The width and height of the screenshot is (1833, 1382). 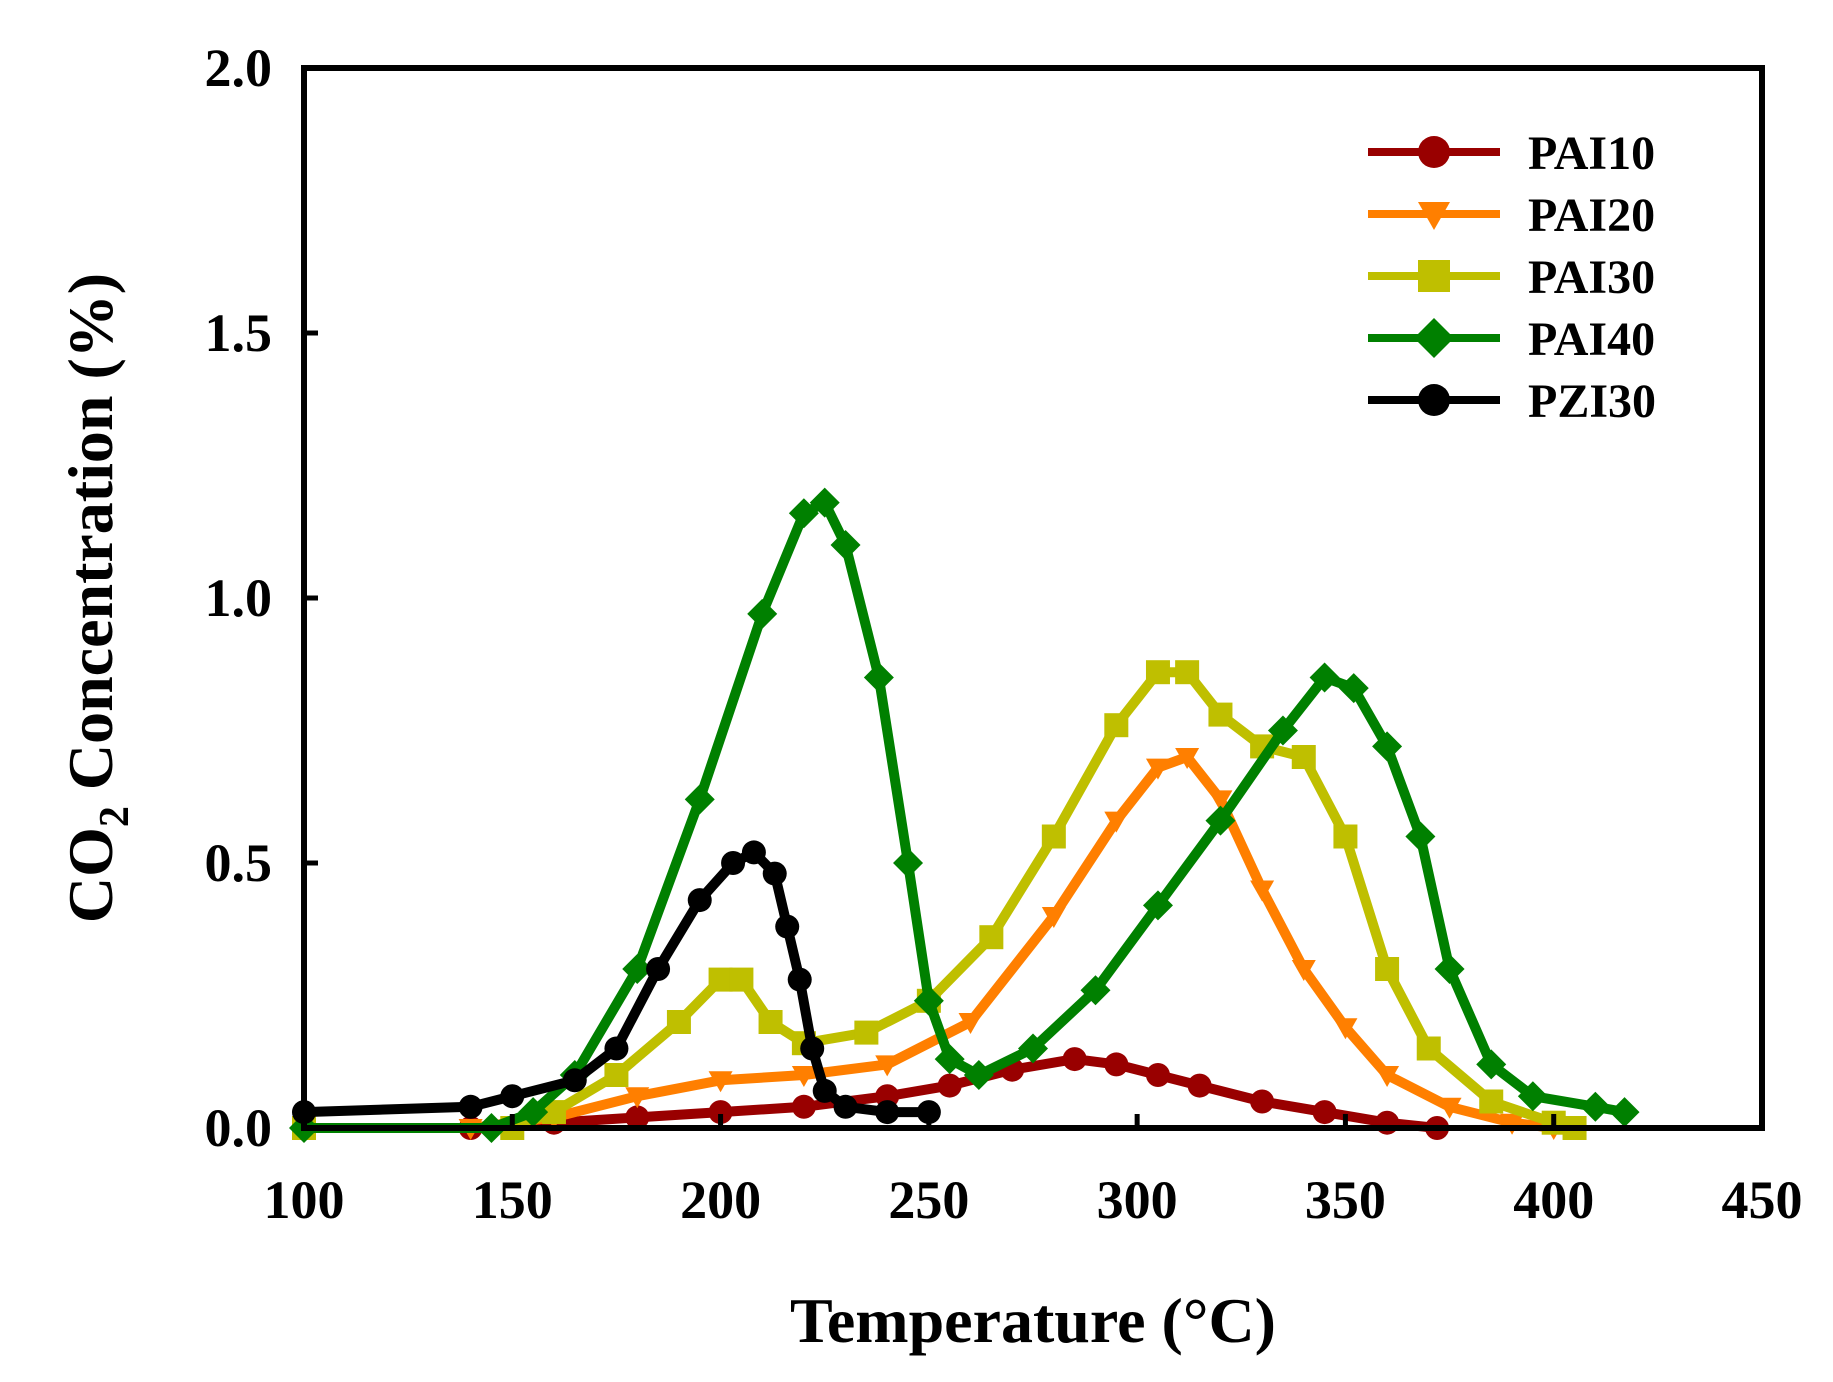 I want to click on legend-pai20-label: PAI20, so click(x=1591, y=215).